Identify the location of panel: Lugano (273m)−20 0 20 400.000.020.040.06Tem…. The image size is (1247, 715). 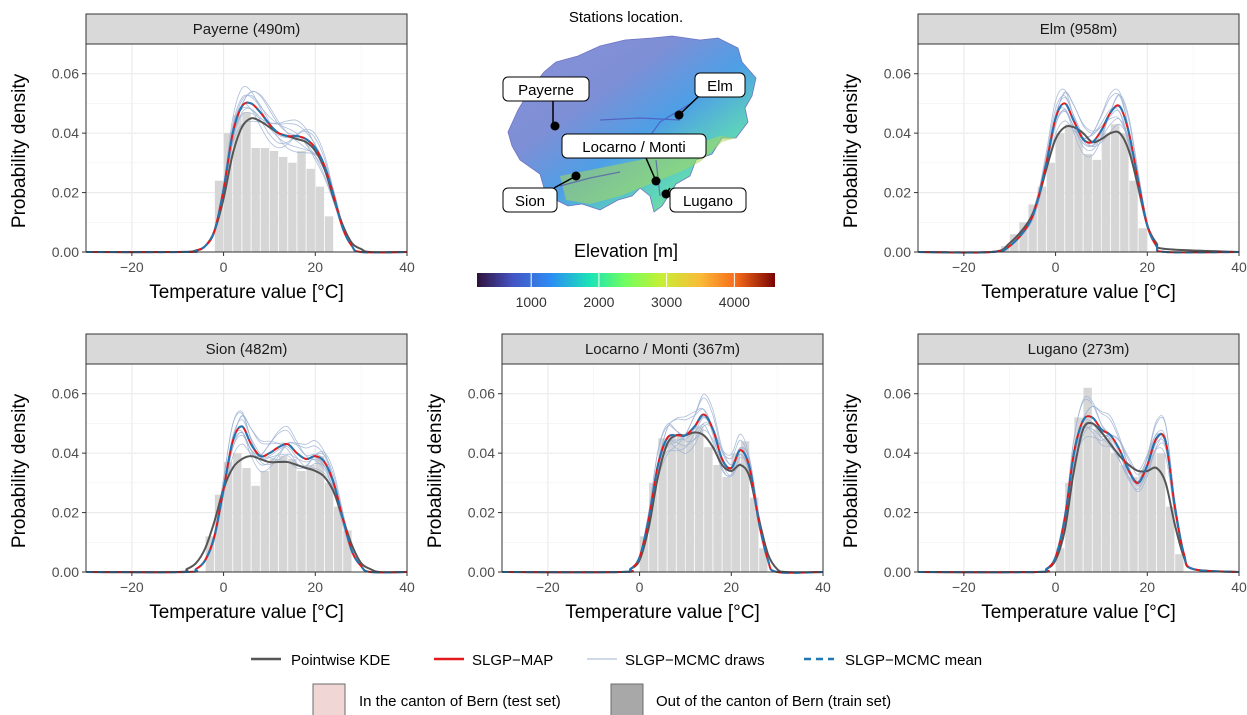
(1044, 478).